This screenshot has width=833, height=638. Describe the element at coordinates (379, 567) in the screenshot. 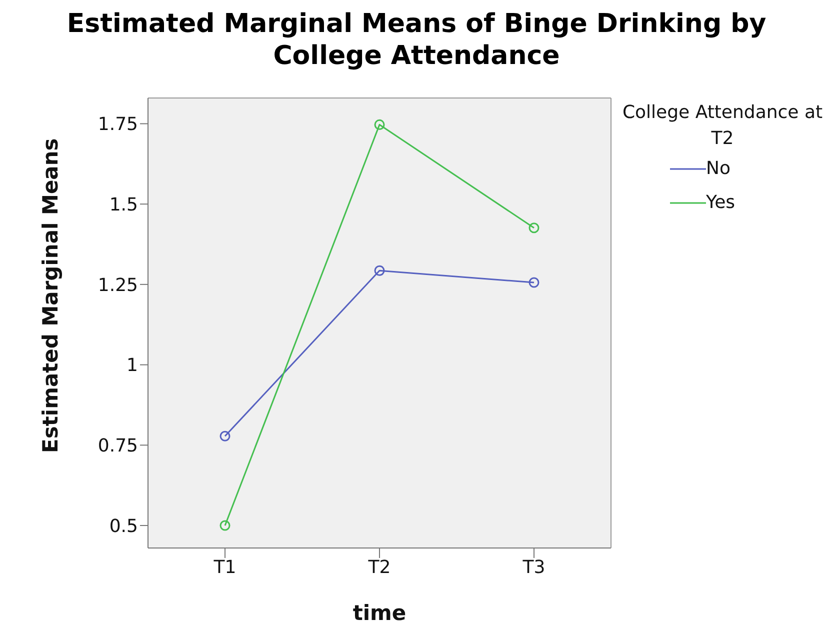

I see `x-tick-label: T2` at that location.